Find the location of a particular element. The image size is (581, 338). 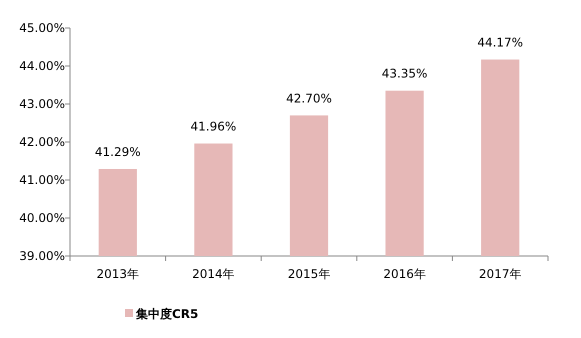

x-tick-label: 2017年 is located at coordinates (500, 274).